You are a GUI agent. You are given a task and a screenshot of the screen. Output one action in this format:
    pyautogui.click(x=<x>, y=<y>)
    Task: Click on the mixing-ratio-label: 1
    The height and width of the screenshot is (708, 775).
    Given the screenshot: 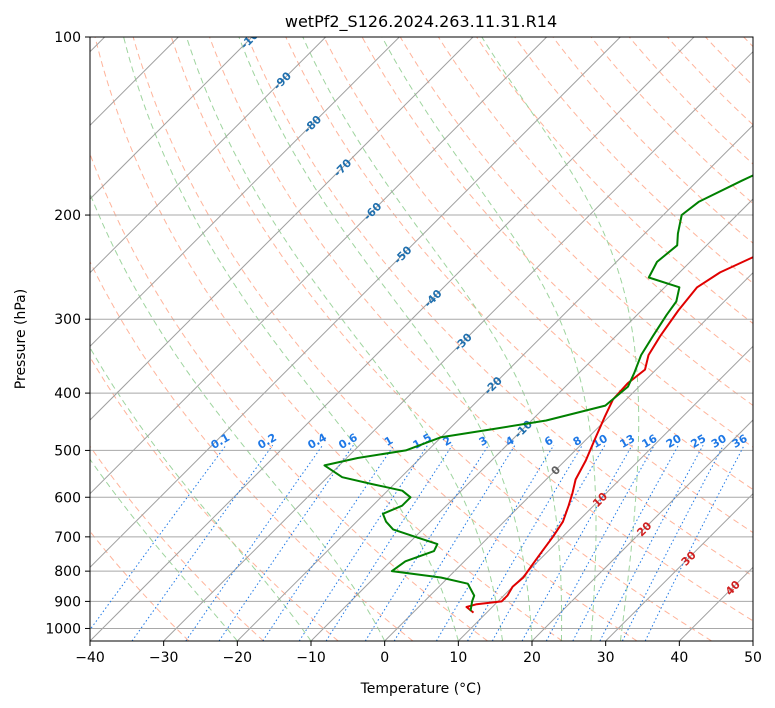 What is the action you would take?
    pyautogui.click(x=388, y=441)
    